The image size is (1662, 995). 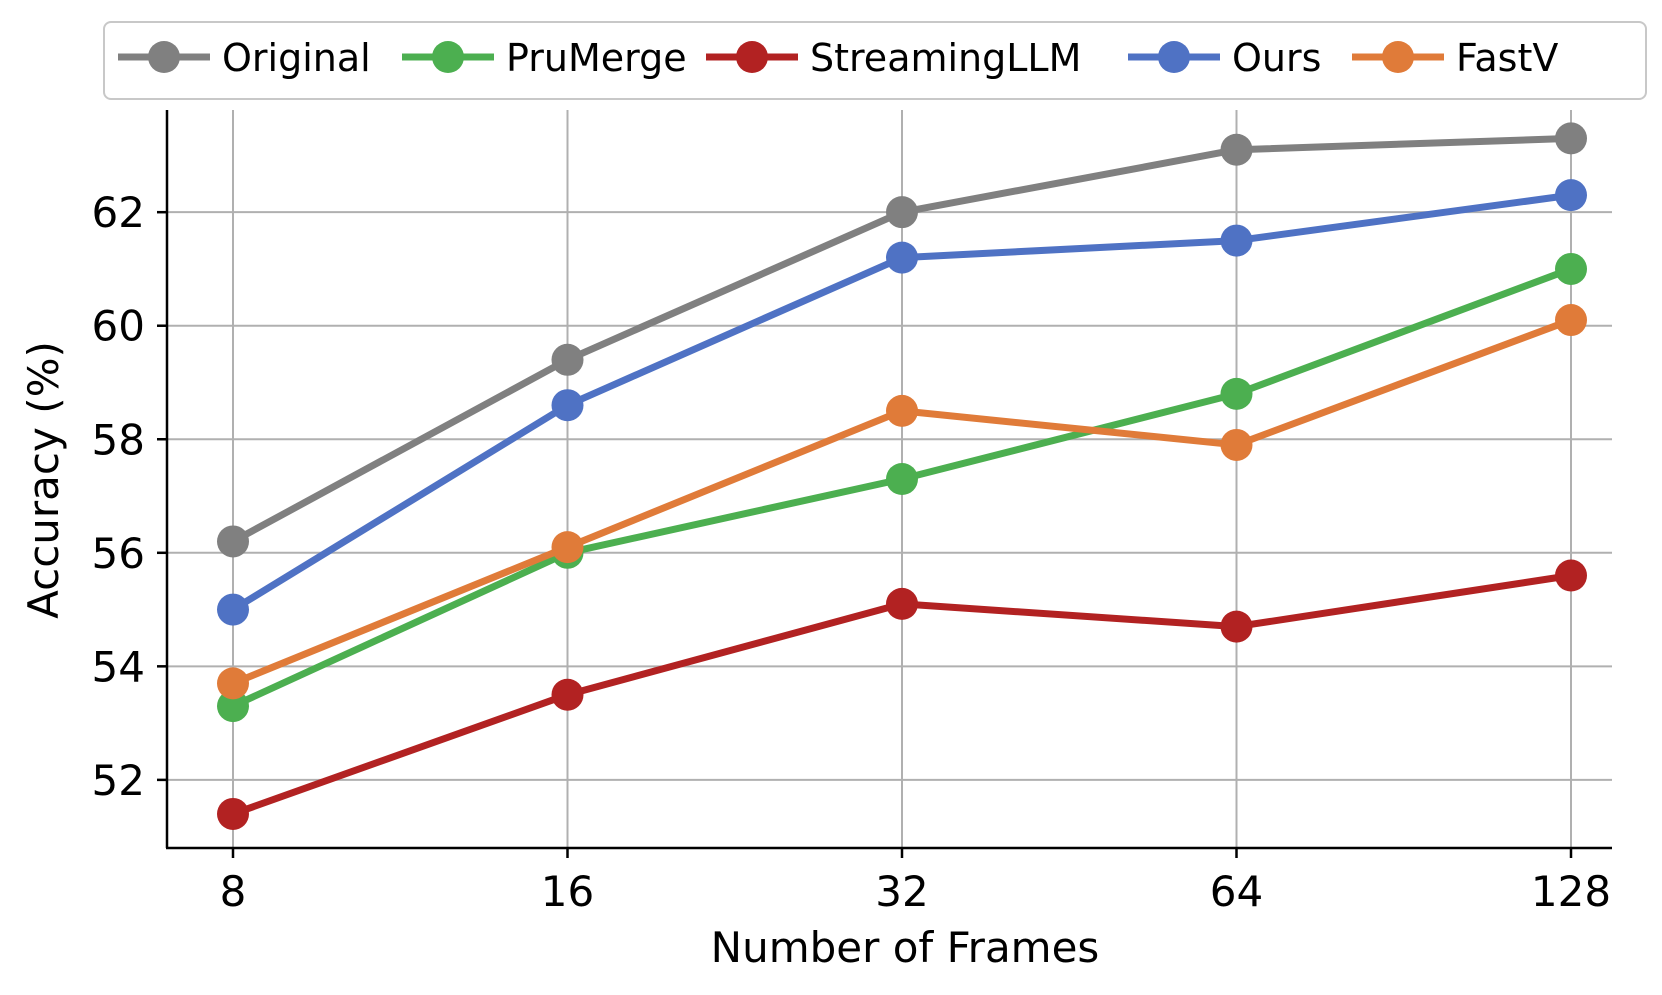 What do you see at coordinates (118, 780) in the screenshot?
I see `y-tick-label: 52` at bounding box center [118, 780].